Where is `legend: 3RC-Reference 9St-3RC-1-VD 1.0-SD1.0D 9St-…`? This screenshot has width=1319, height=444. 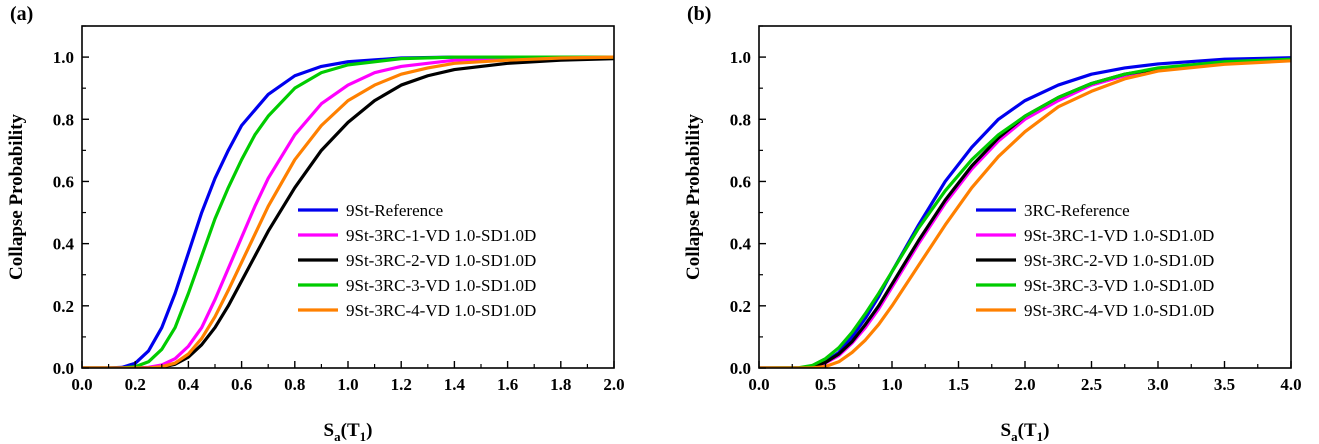 legend: 3RC-Reference 9St-3RC-1-VD 1.0-SD1.0D 9St-… is located at coordinates (1095, 260).